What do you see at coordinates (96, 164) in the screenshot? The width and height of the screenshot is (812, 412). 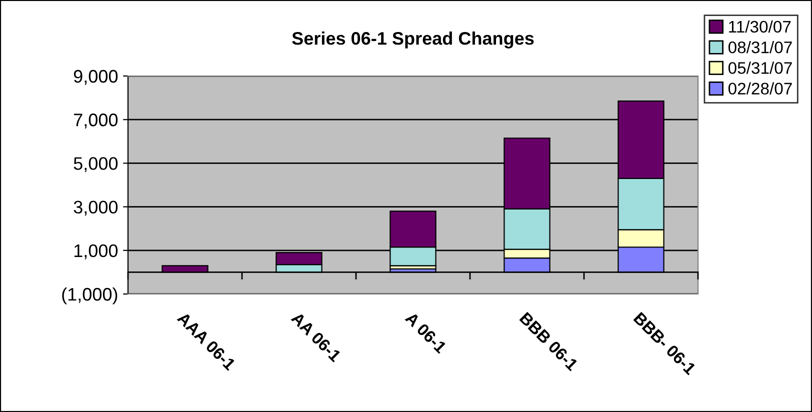 I see `y-tick-label: 5,000` at bounding box center [96, 164].